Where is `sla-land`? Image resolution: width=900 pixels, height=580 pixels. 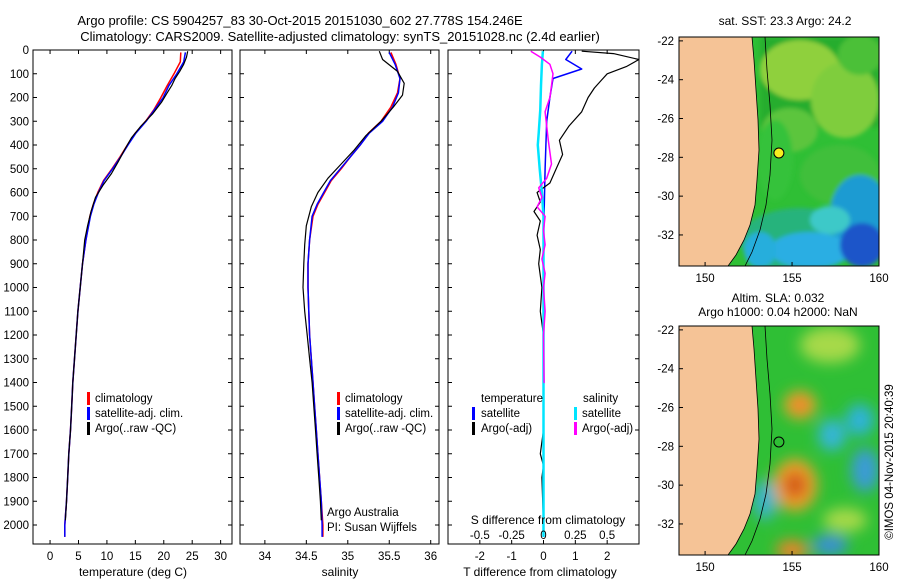 sla-land is located at coordinates (719, 440).